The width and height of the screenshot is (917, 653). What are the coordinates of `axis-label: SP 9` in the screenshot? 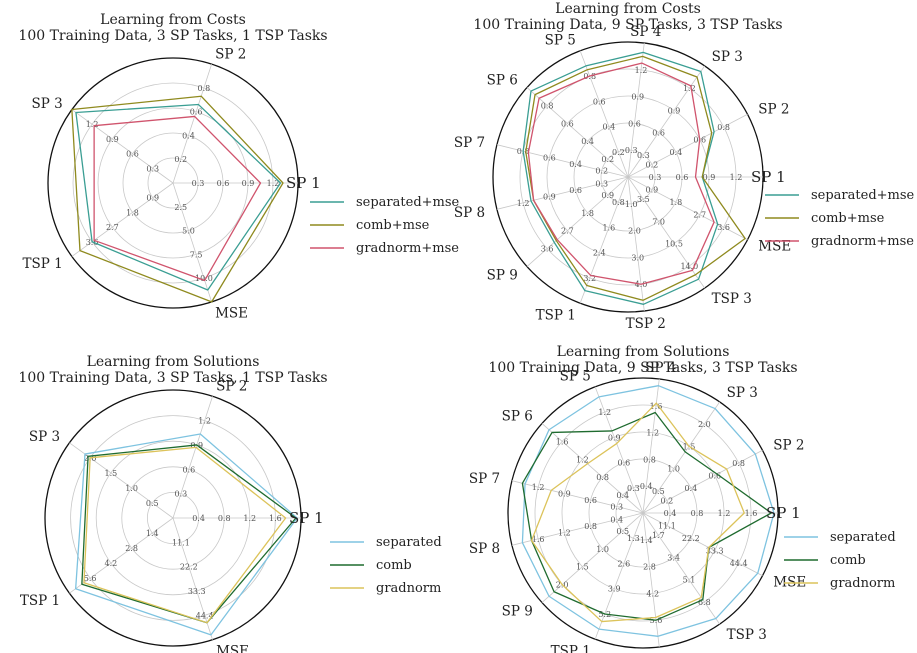 It's located at (517, 612).